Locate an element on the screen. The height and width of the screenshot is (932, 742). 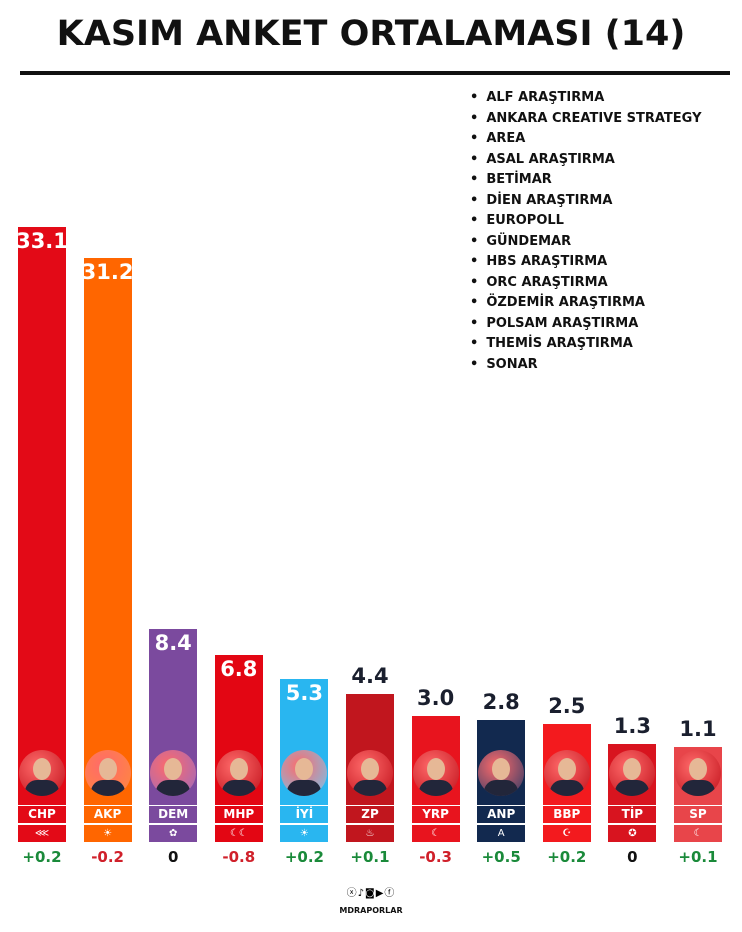
party-emblem-icon: ☪ is located at coordinates (566, 833).